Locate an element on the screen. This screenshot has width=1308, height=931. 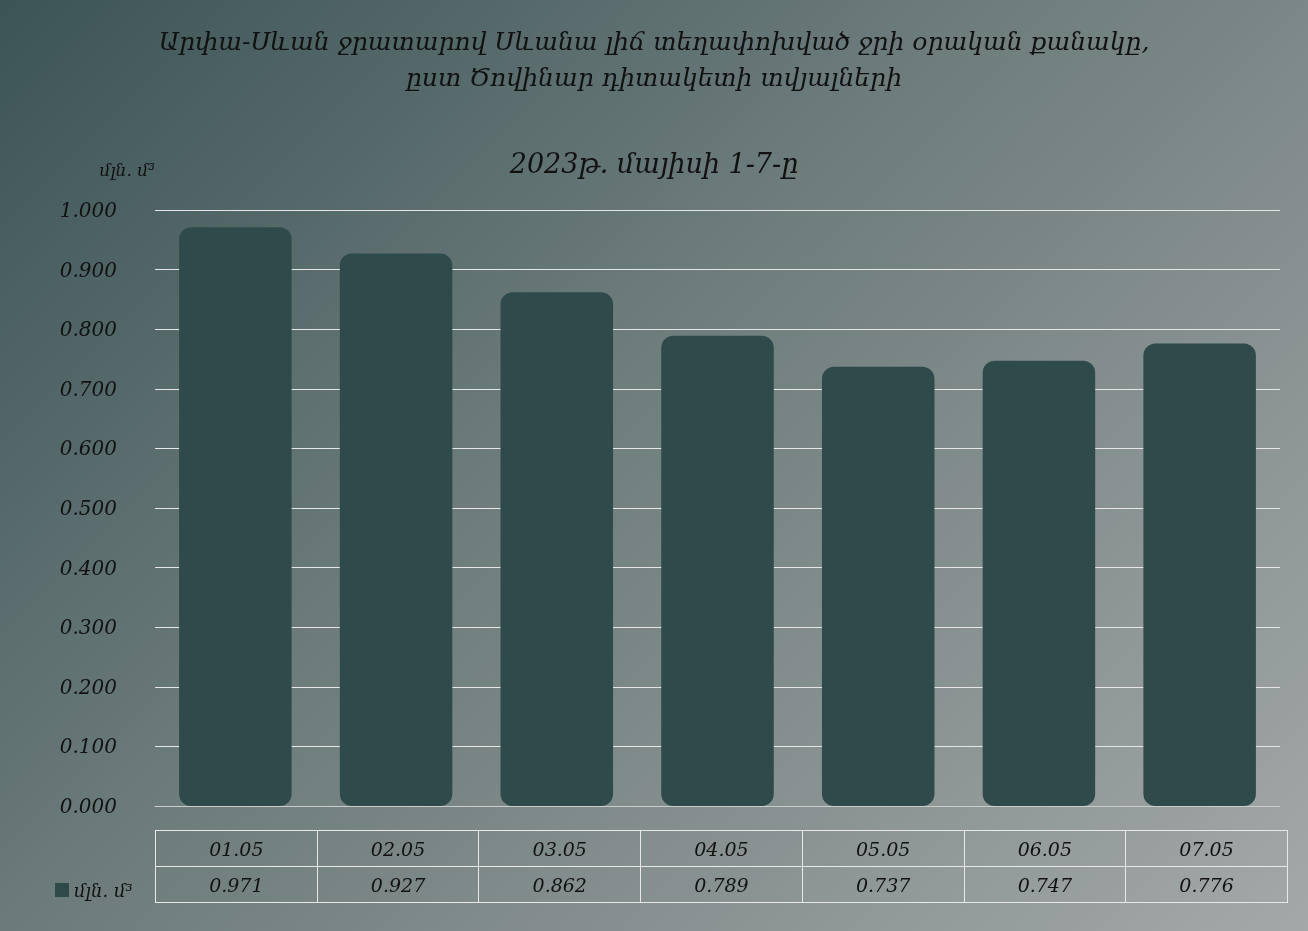
x-tick-label: 07.05 is located at coordinates (1206, 848).